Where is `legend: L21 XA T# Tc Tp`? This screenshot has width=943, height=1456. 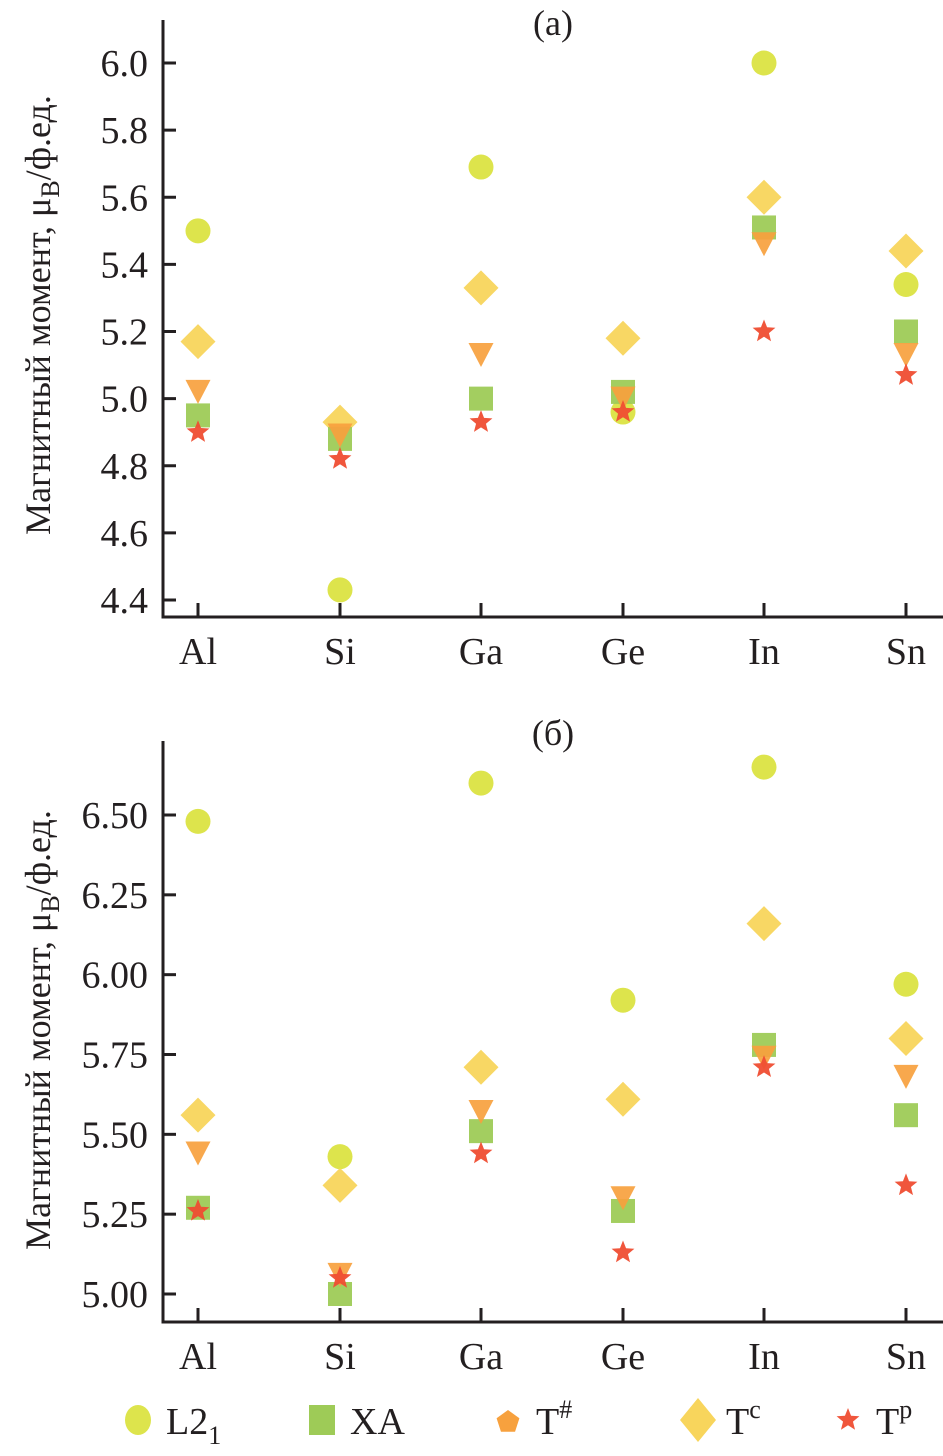 legend: L21 XA T# Tc Tp is located at coordinates (518, 1422).